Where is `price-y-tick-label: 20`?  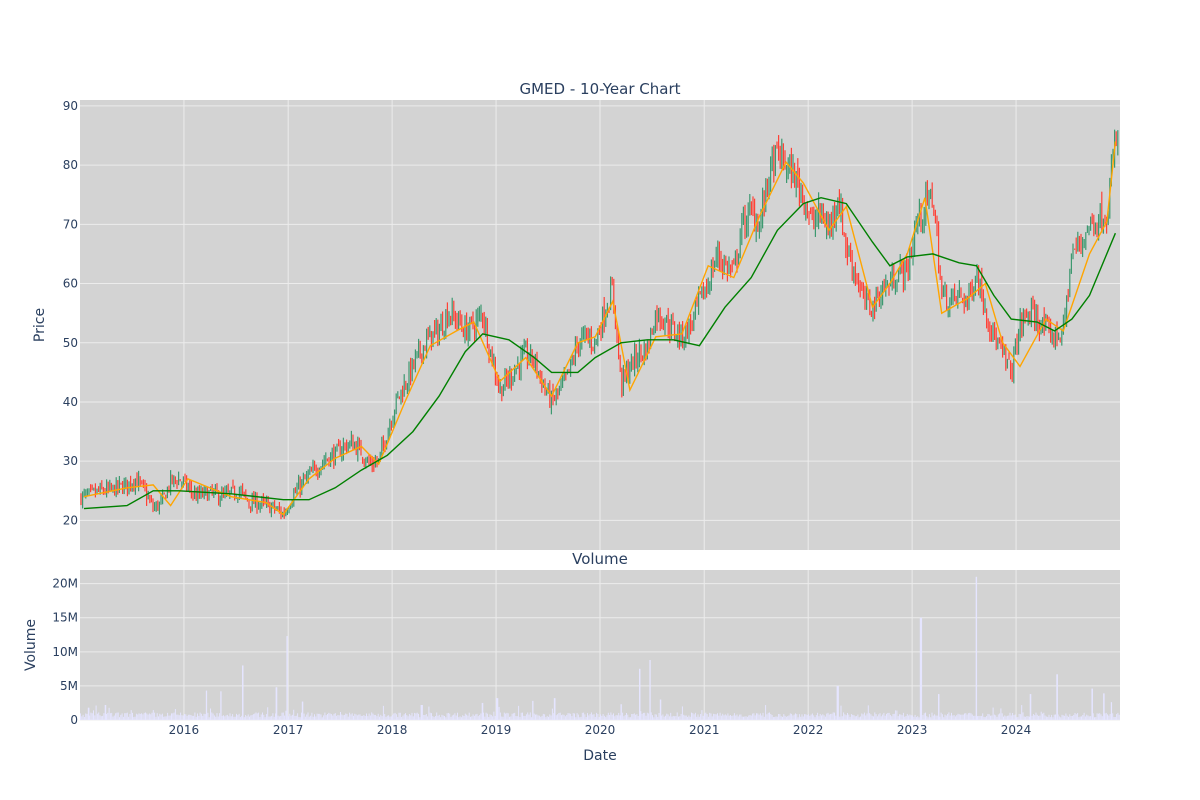 price-y-tick-label: 20 is located at coordinates (70, 520).